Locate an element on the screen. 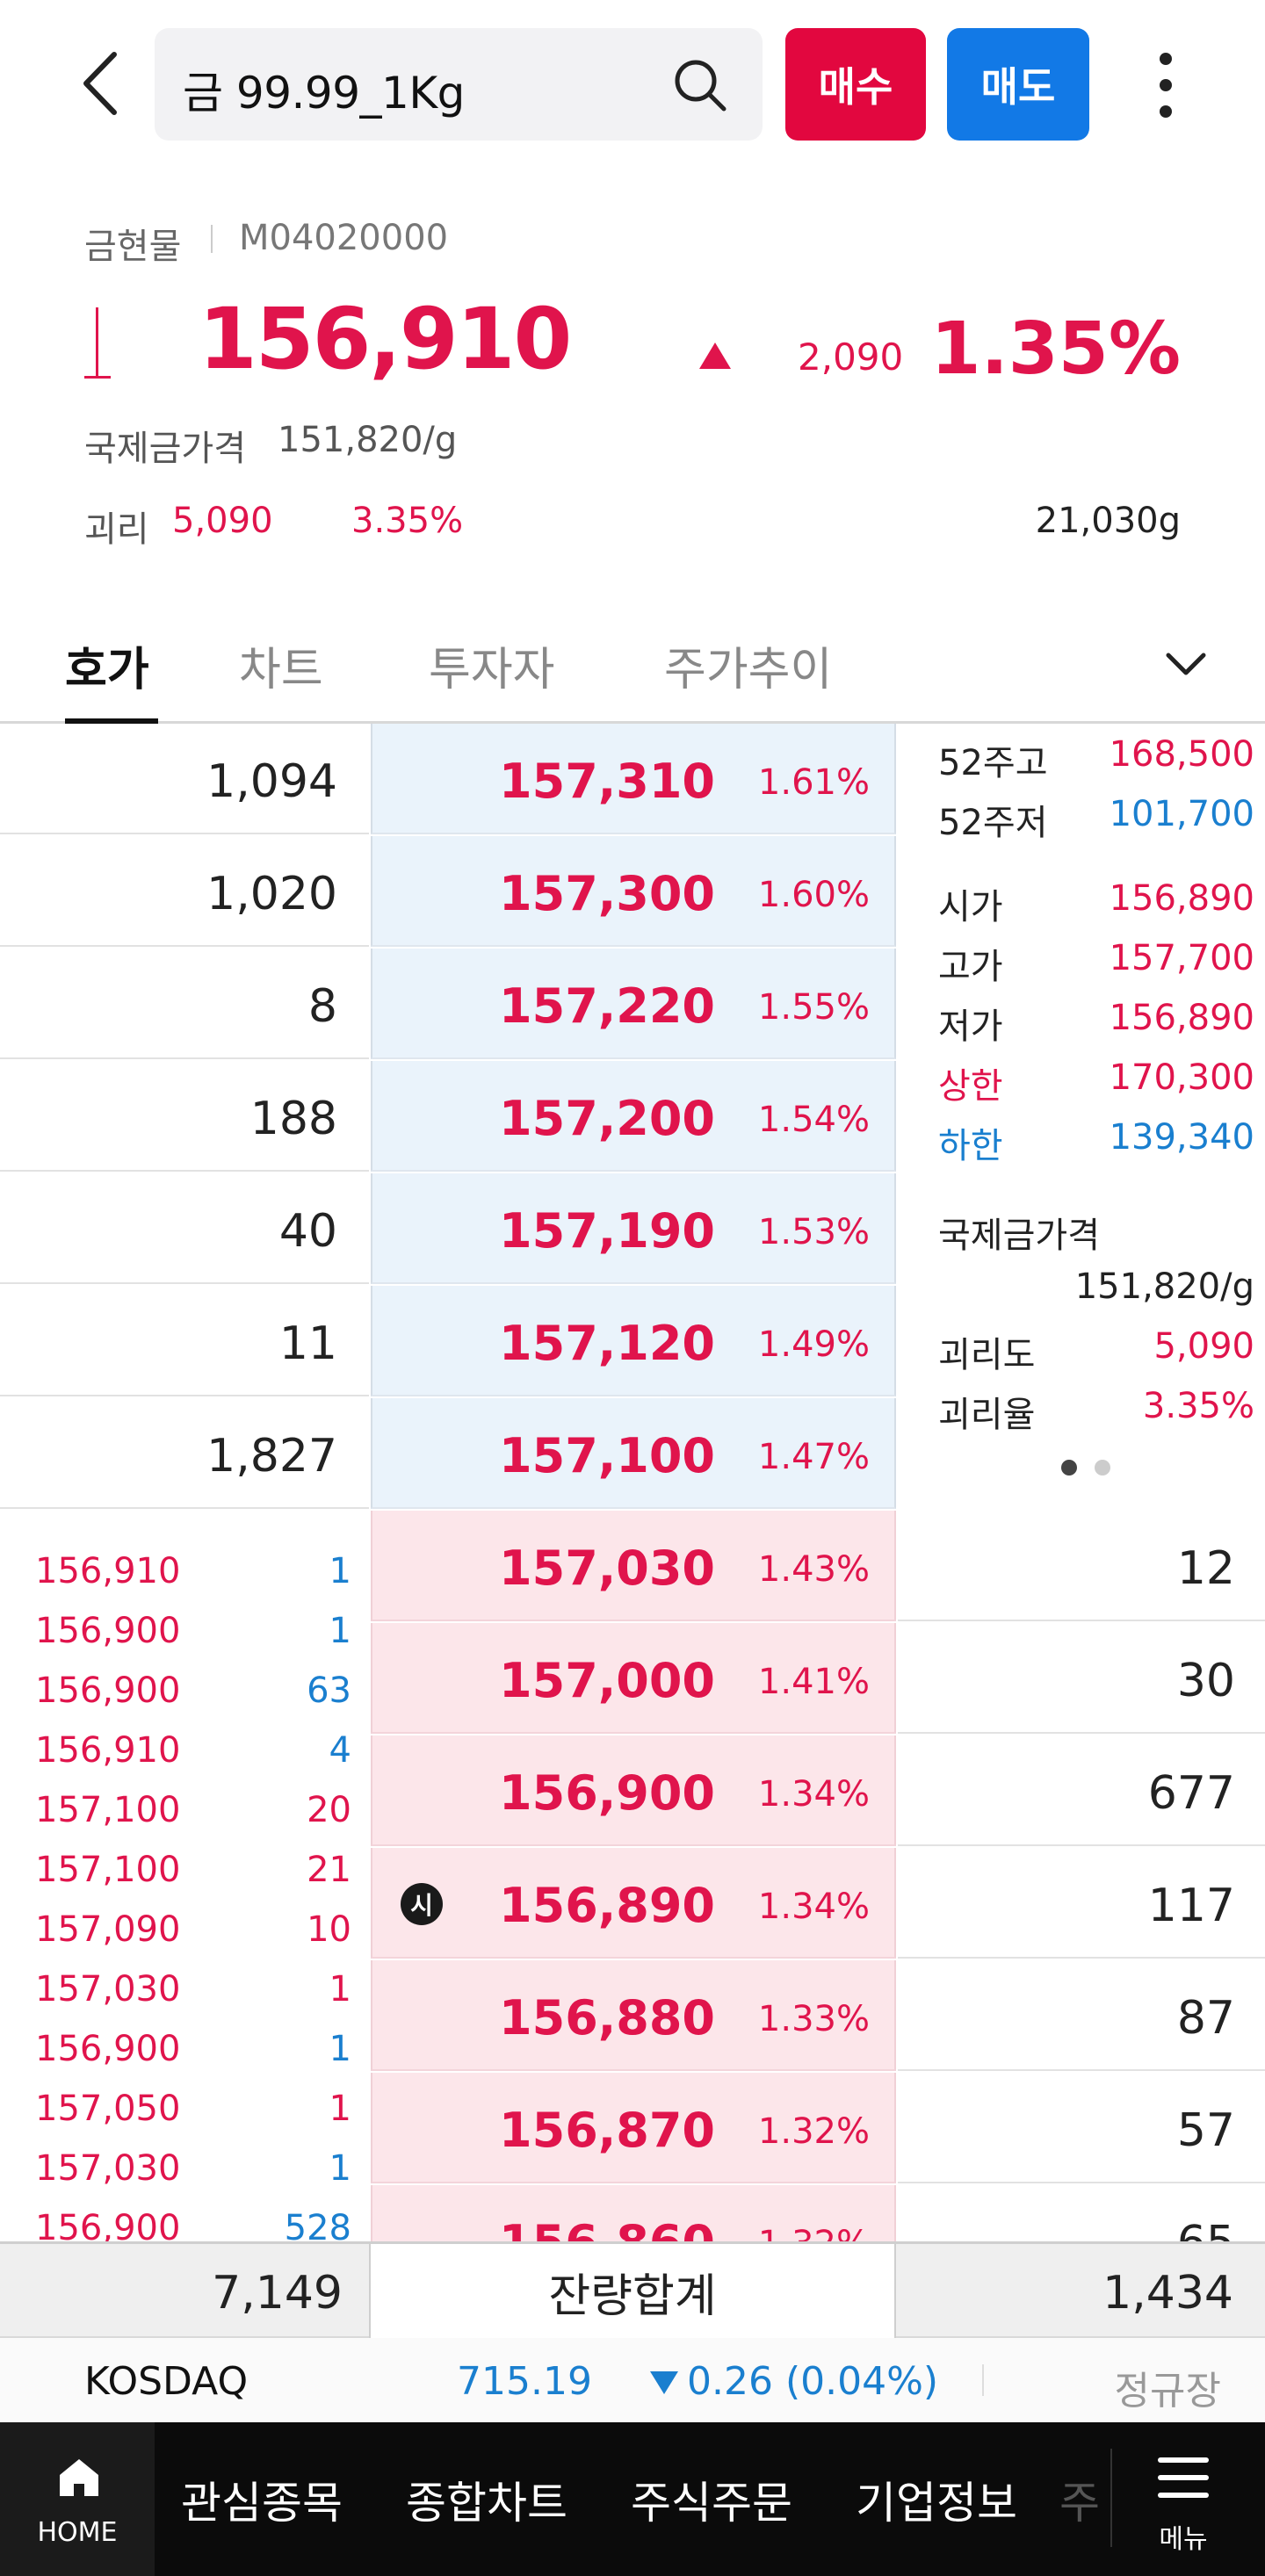 This screenshot has height=2576, width=1265. price-change-pct: 1.35% is located at coordinates (1056, 349).